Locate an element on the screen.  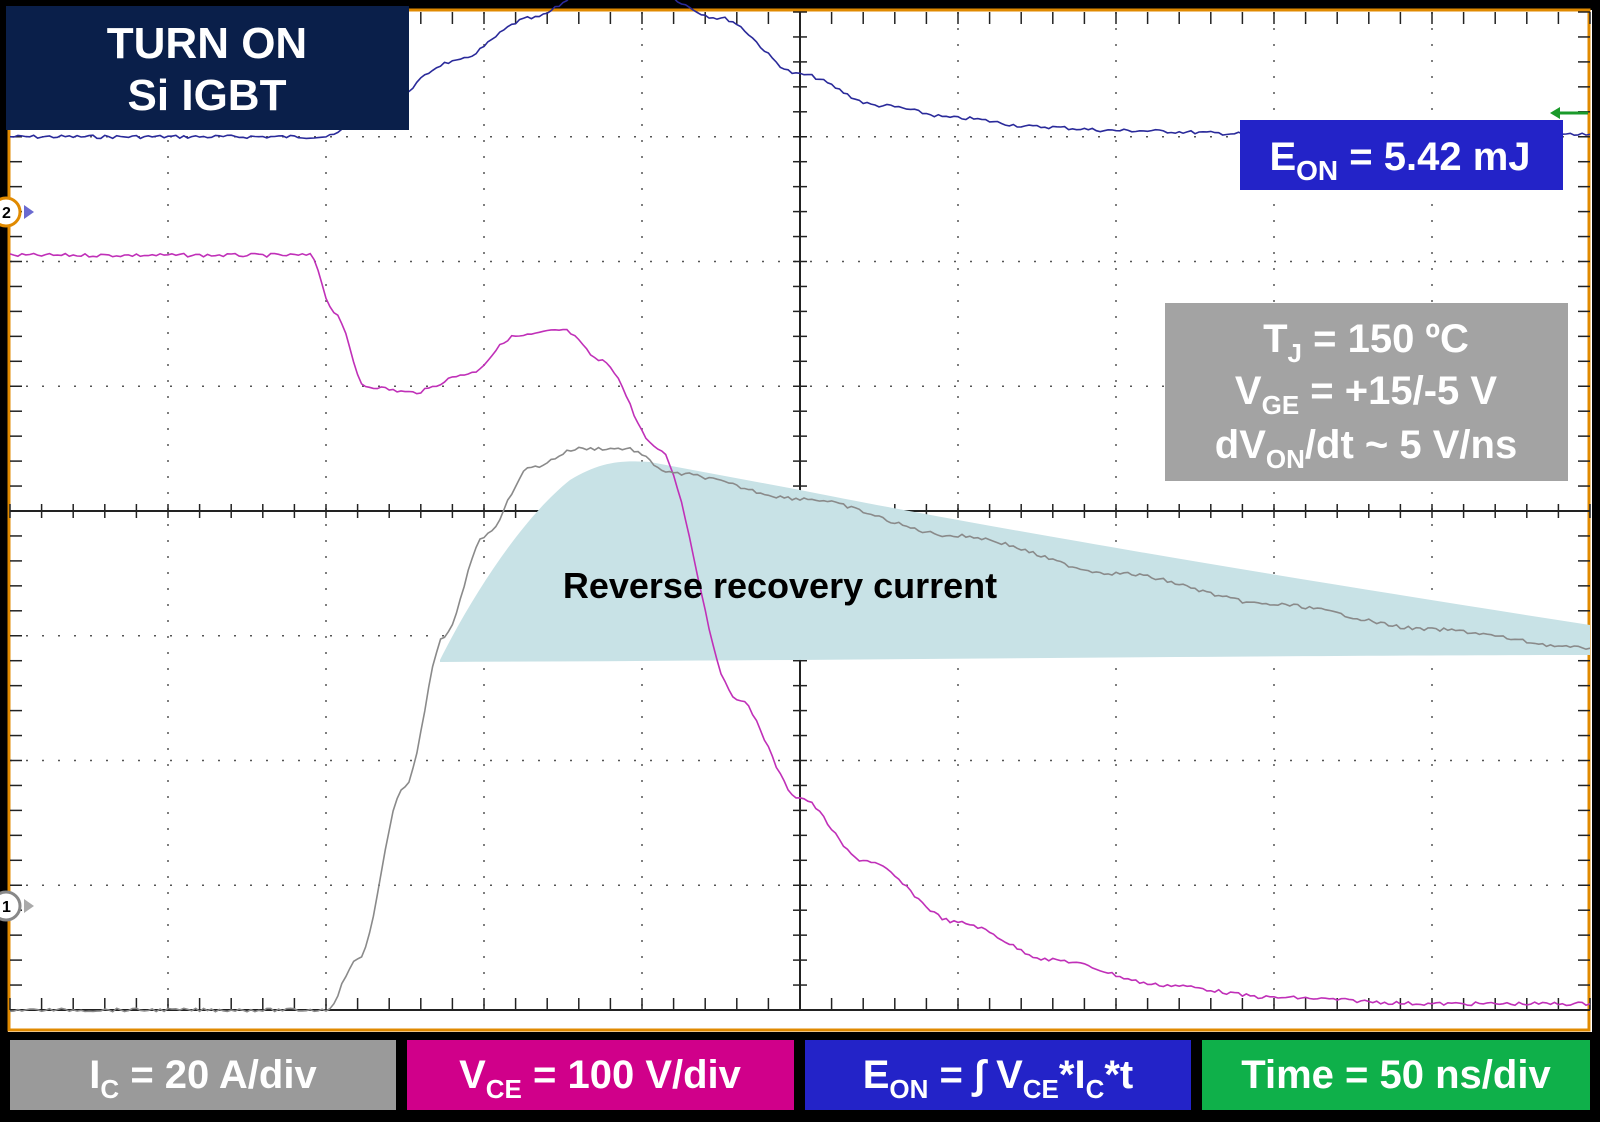
ch1-label: 1 is located at coordinates (6, 907).